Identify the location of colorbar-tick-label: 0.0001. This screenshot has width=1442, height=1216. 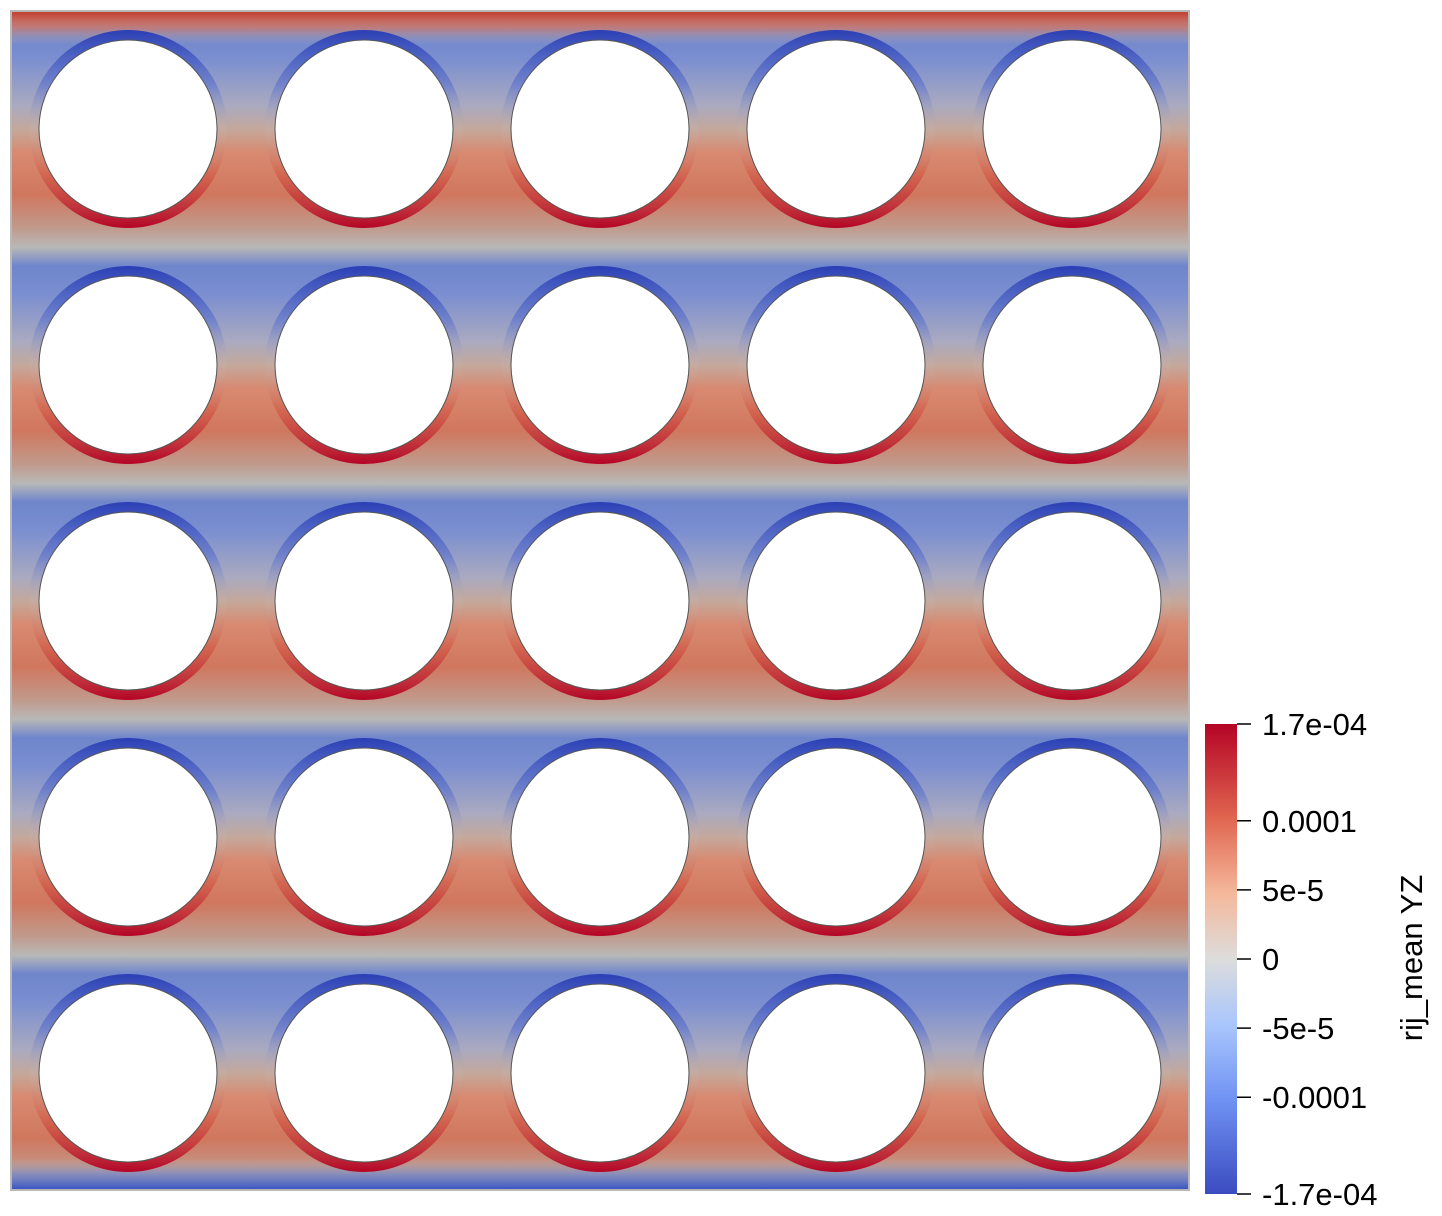
(1309, 821).